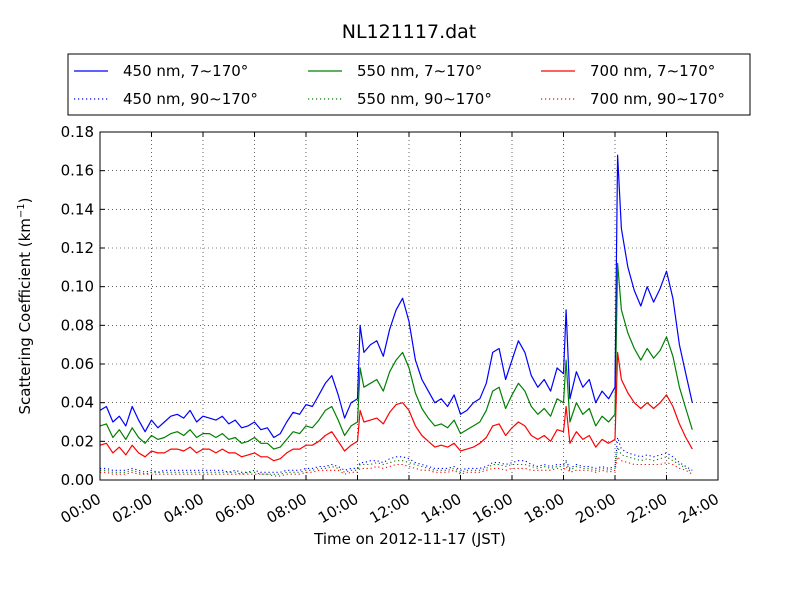 The image size is (800, 600). What do you see at coordinates (132, 508) in the screenshot?
I see `x-tick-label: 02:00` at bounding box center [132, 508].